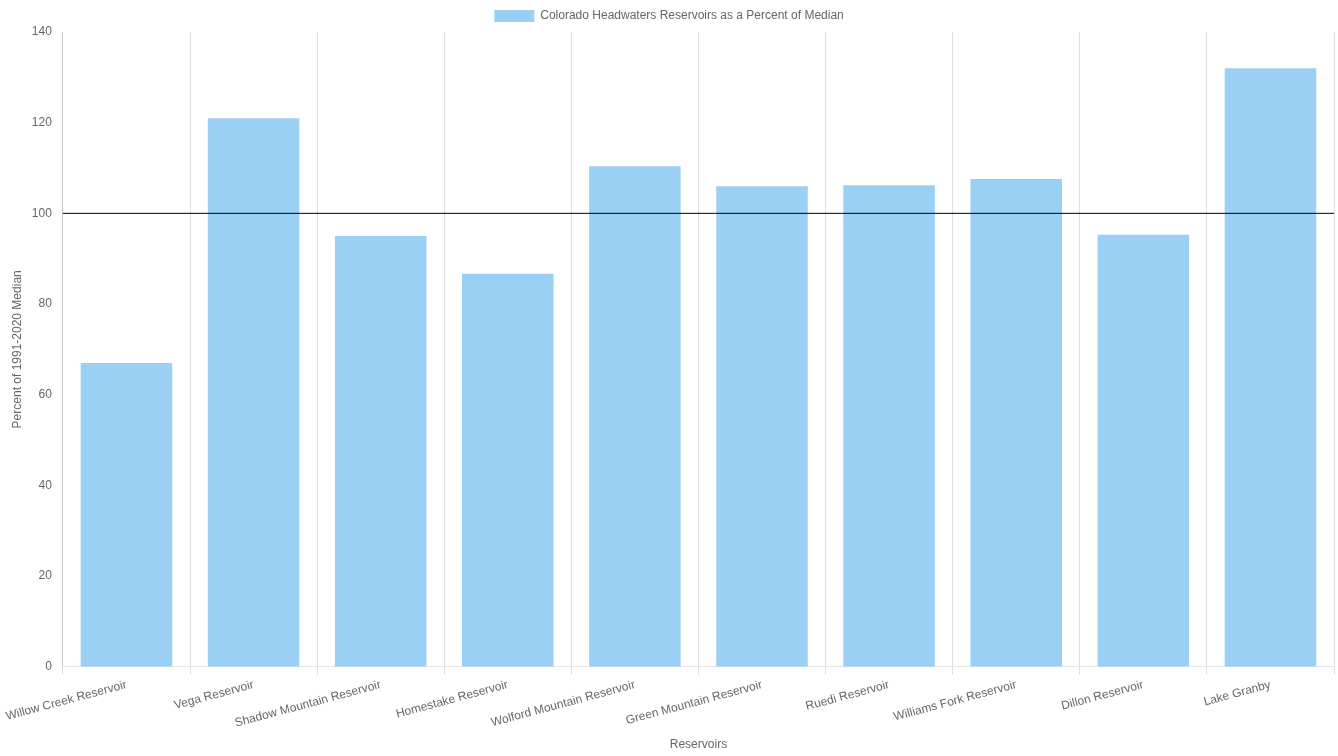 This screenshot has height=756, width=1338. What do you see at coordinates (49, 665) in the screenshot?
I see `y-tick-label: 0` at bounding box center [49, 665].